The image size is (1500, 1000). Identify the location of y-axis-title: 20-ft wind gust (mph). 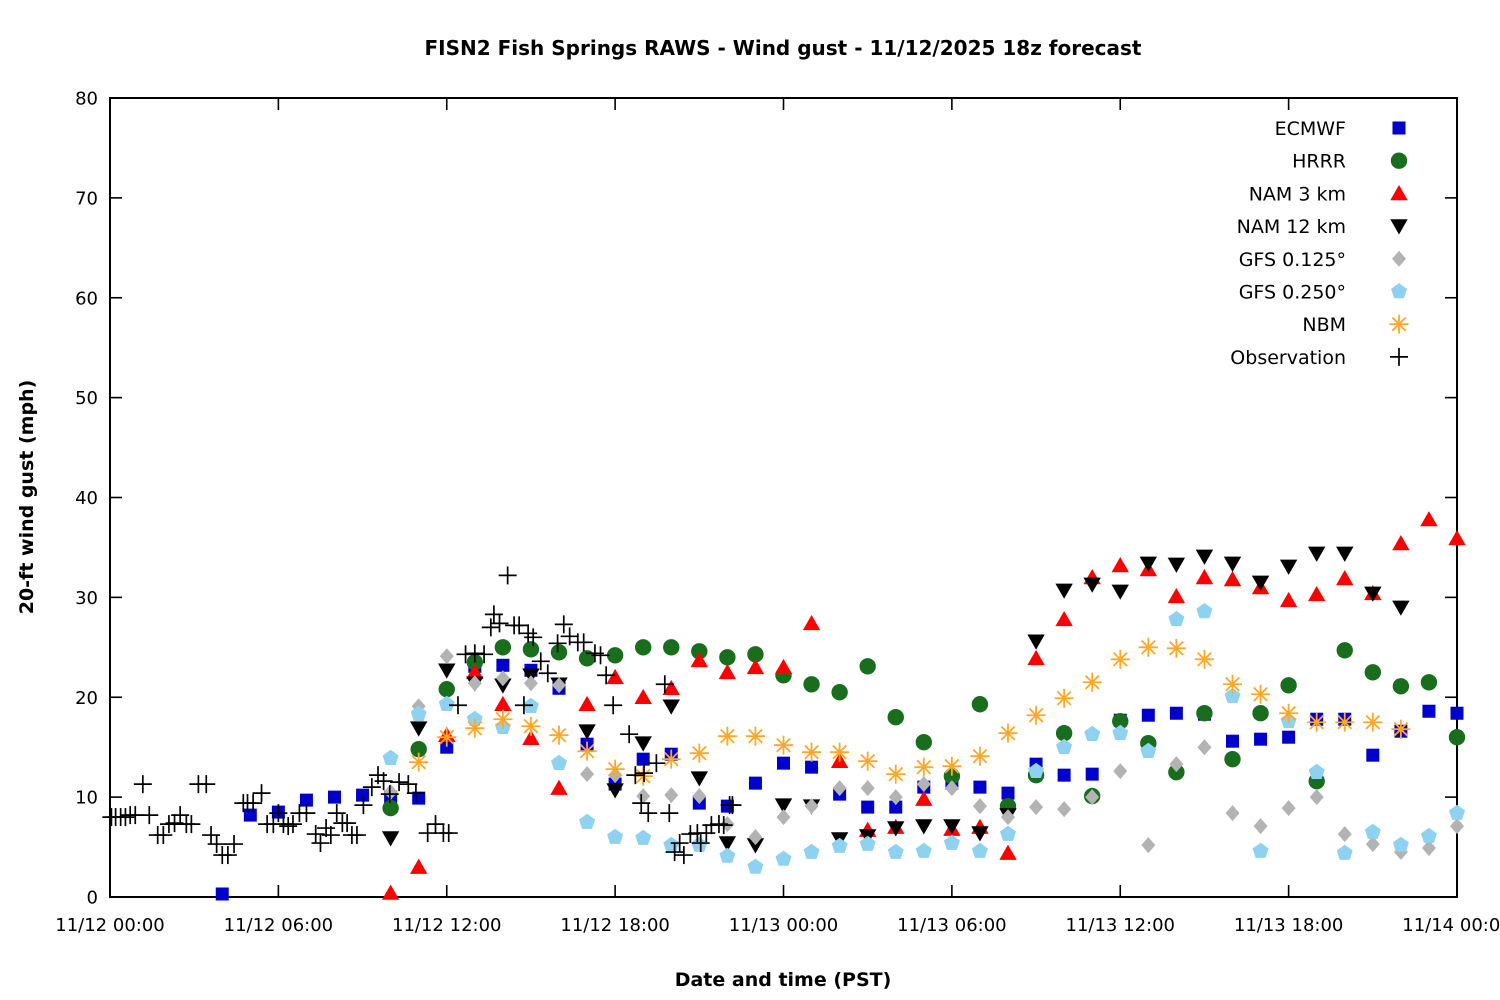
(27, 497).